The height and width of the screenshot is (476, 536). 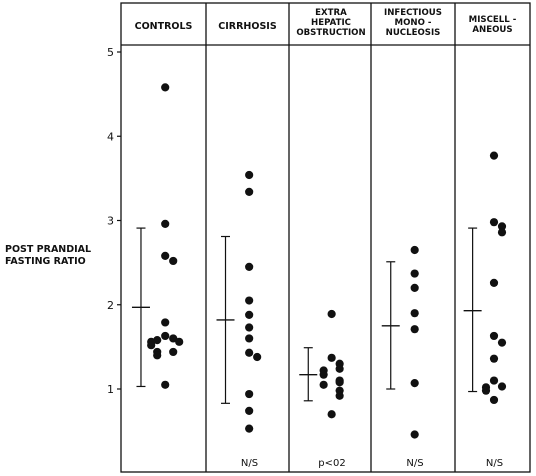 What do you see at coordinates (110, 52) in the screenshot?
I see `y-tick-label-5: 5` at bounding box center [110, 52].